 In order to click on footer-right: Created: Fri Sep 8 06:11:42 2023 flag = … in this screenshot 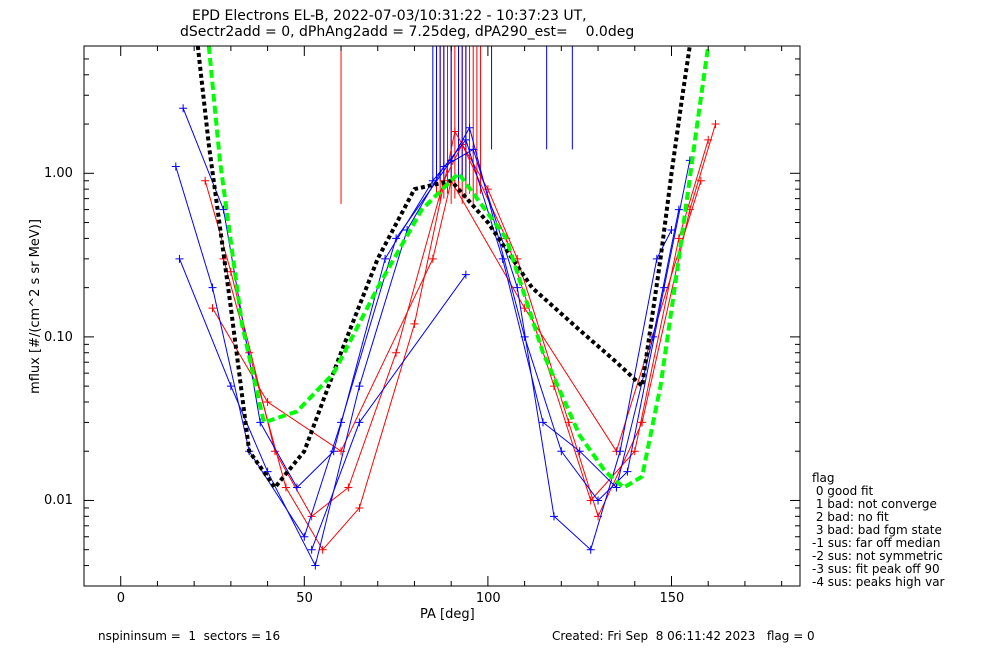, I will do `click(683, 636)`.